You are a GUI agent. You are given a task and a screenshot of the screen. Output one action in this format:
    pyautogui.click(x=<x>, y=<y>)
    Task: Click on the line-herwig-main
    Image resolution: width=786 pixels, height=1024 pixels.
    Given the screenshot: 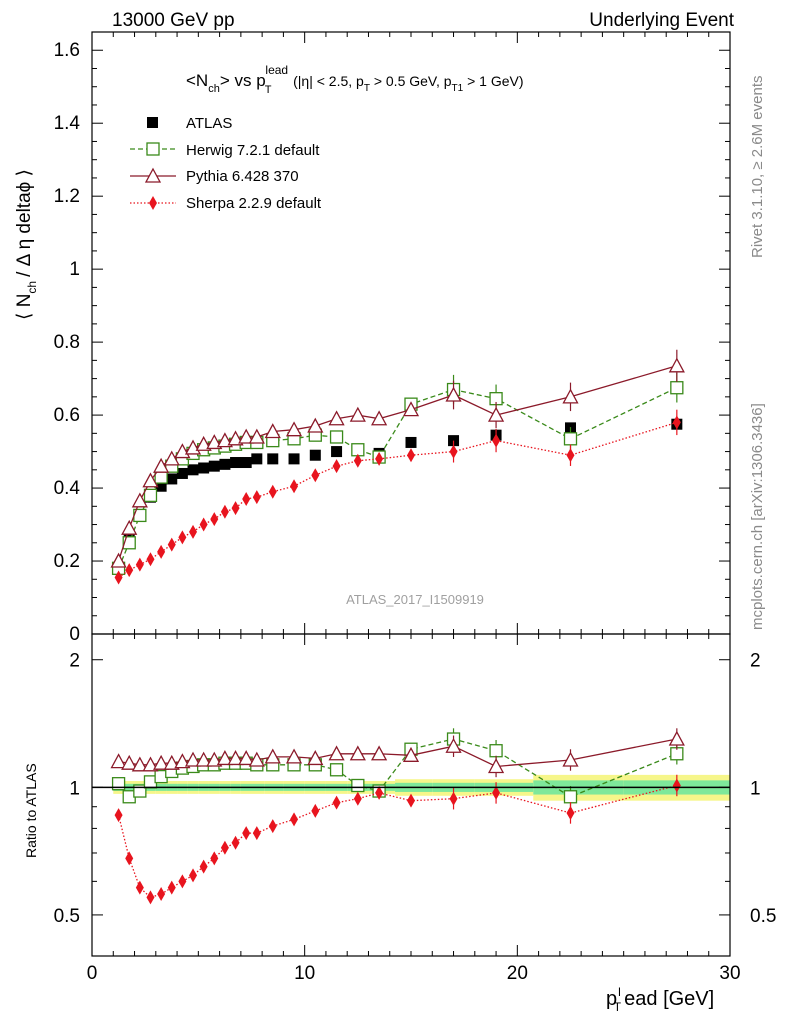 What is the action you would take?
    pyautogui.click(x=397, y=478)
    